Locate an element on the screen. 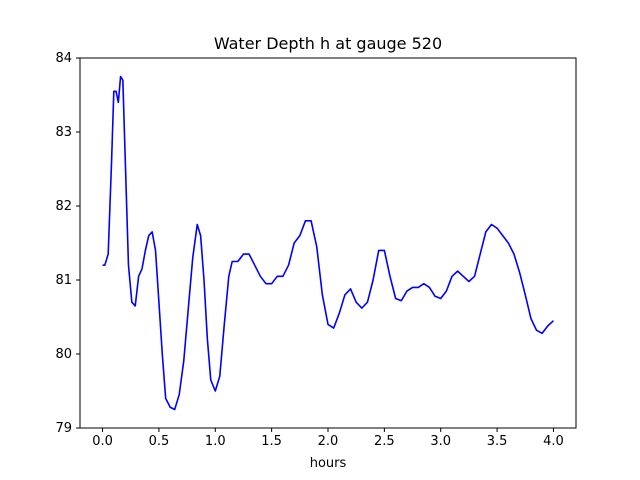 The width and height of the screenshot is (640, 480). x-tick-label: 4.0 is located at coordinates (553, 441).